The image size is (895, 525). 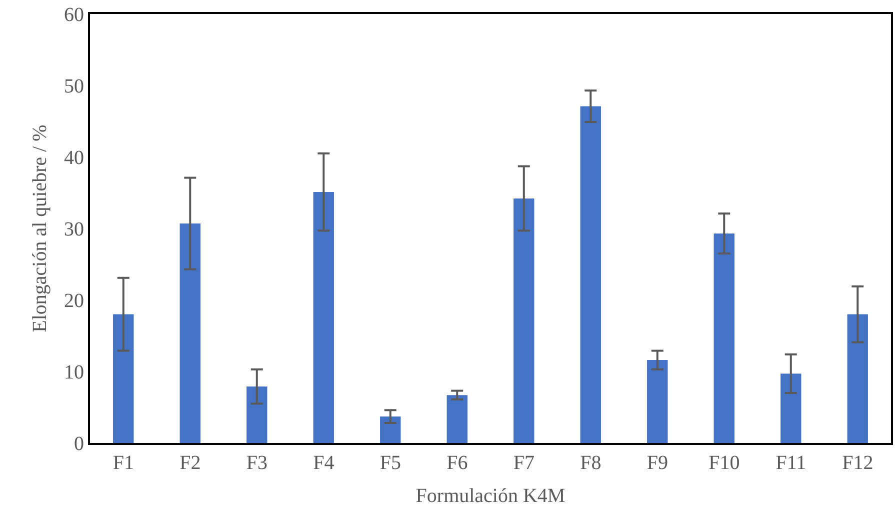 What do you see at coordinates (74, 15) in the screenshot?
I see `y-tick-label: 60` at bounding box center [74, 15].